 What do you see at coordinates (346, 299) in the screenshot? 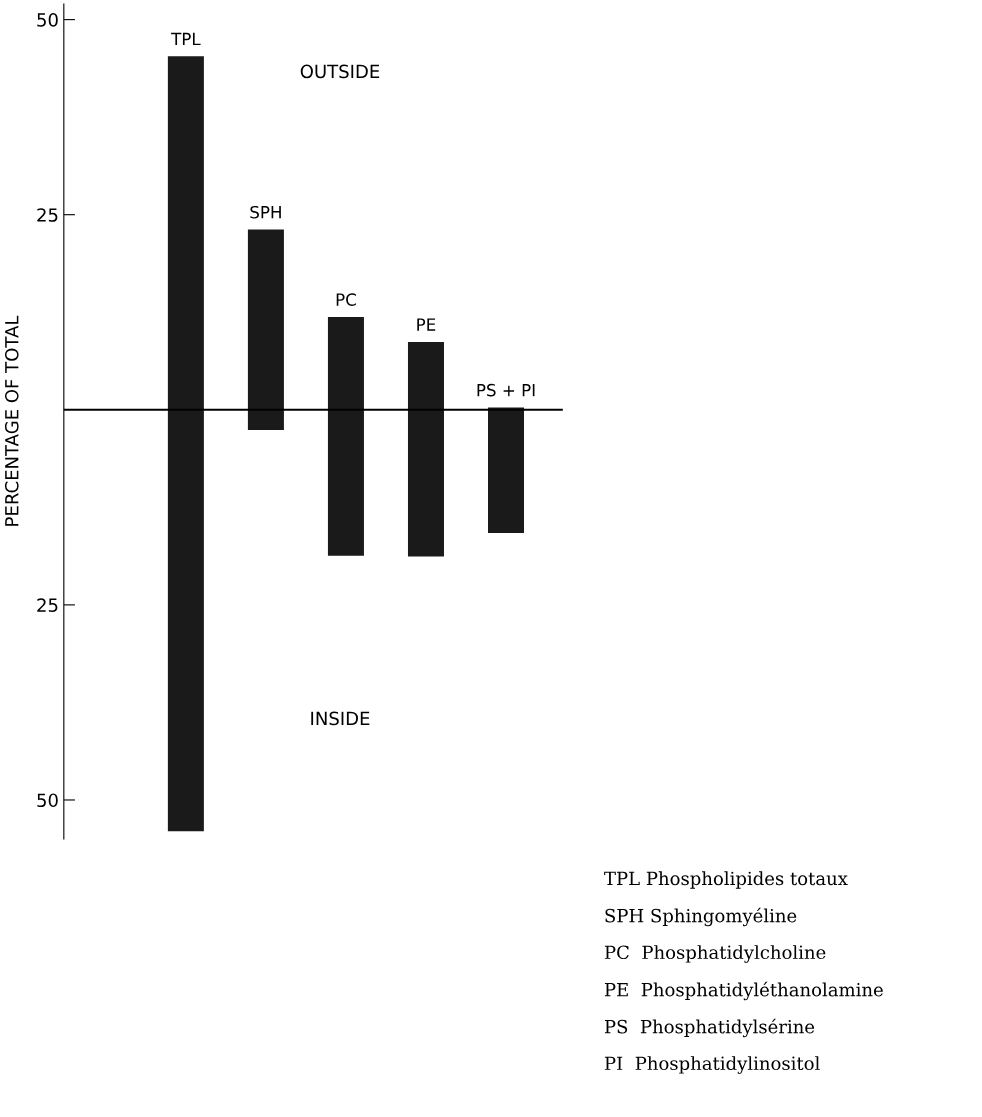
I see `x-tick-label: PC` at bounding box center [346, 299].